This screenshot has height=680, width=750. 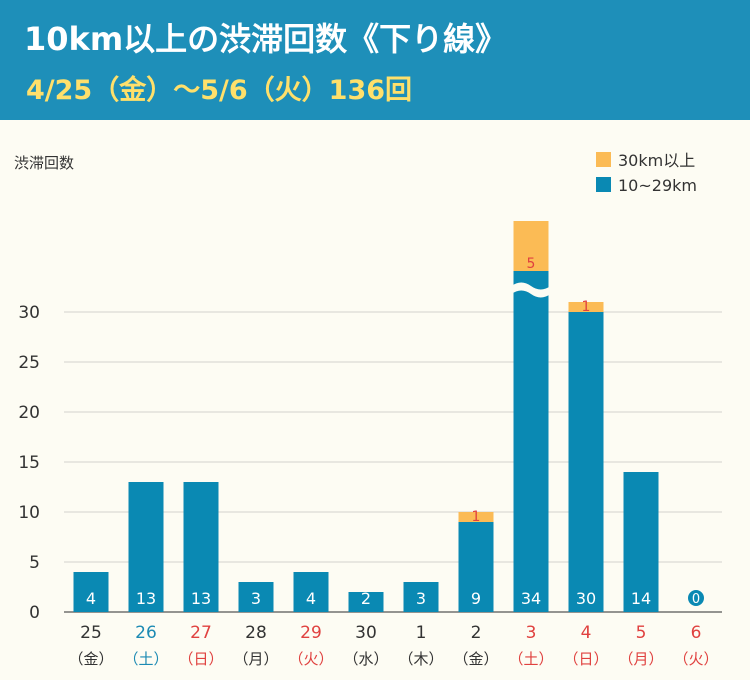 I want to click on y-tick-label: 0, so click(x=34, y=613).